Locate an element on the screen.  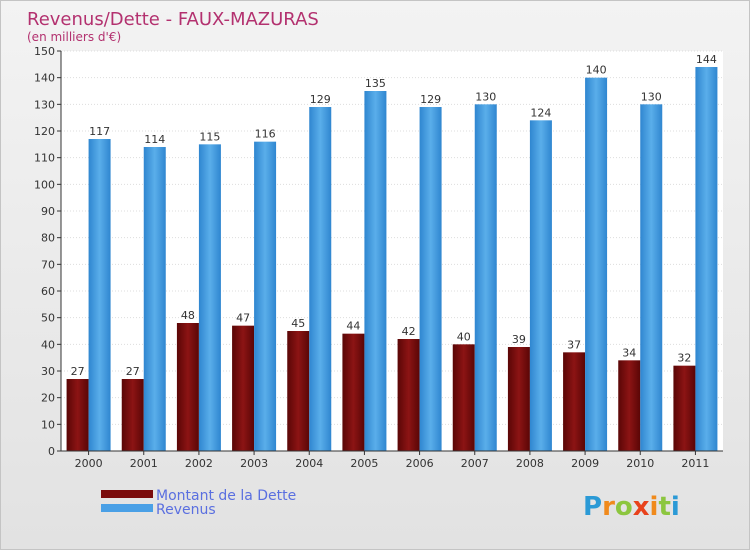
x-tick-label: 2005 is located at coordinates (364, 463).